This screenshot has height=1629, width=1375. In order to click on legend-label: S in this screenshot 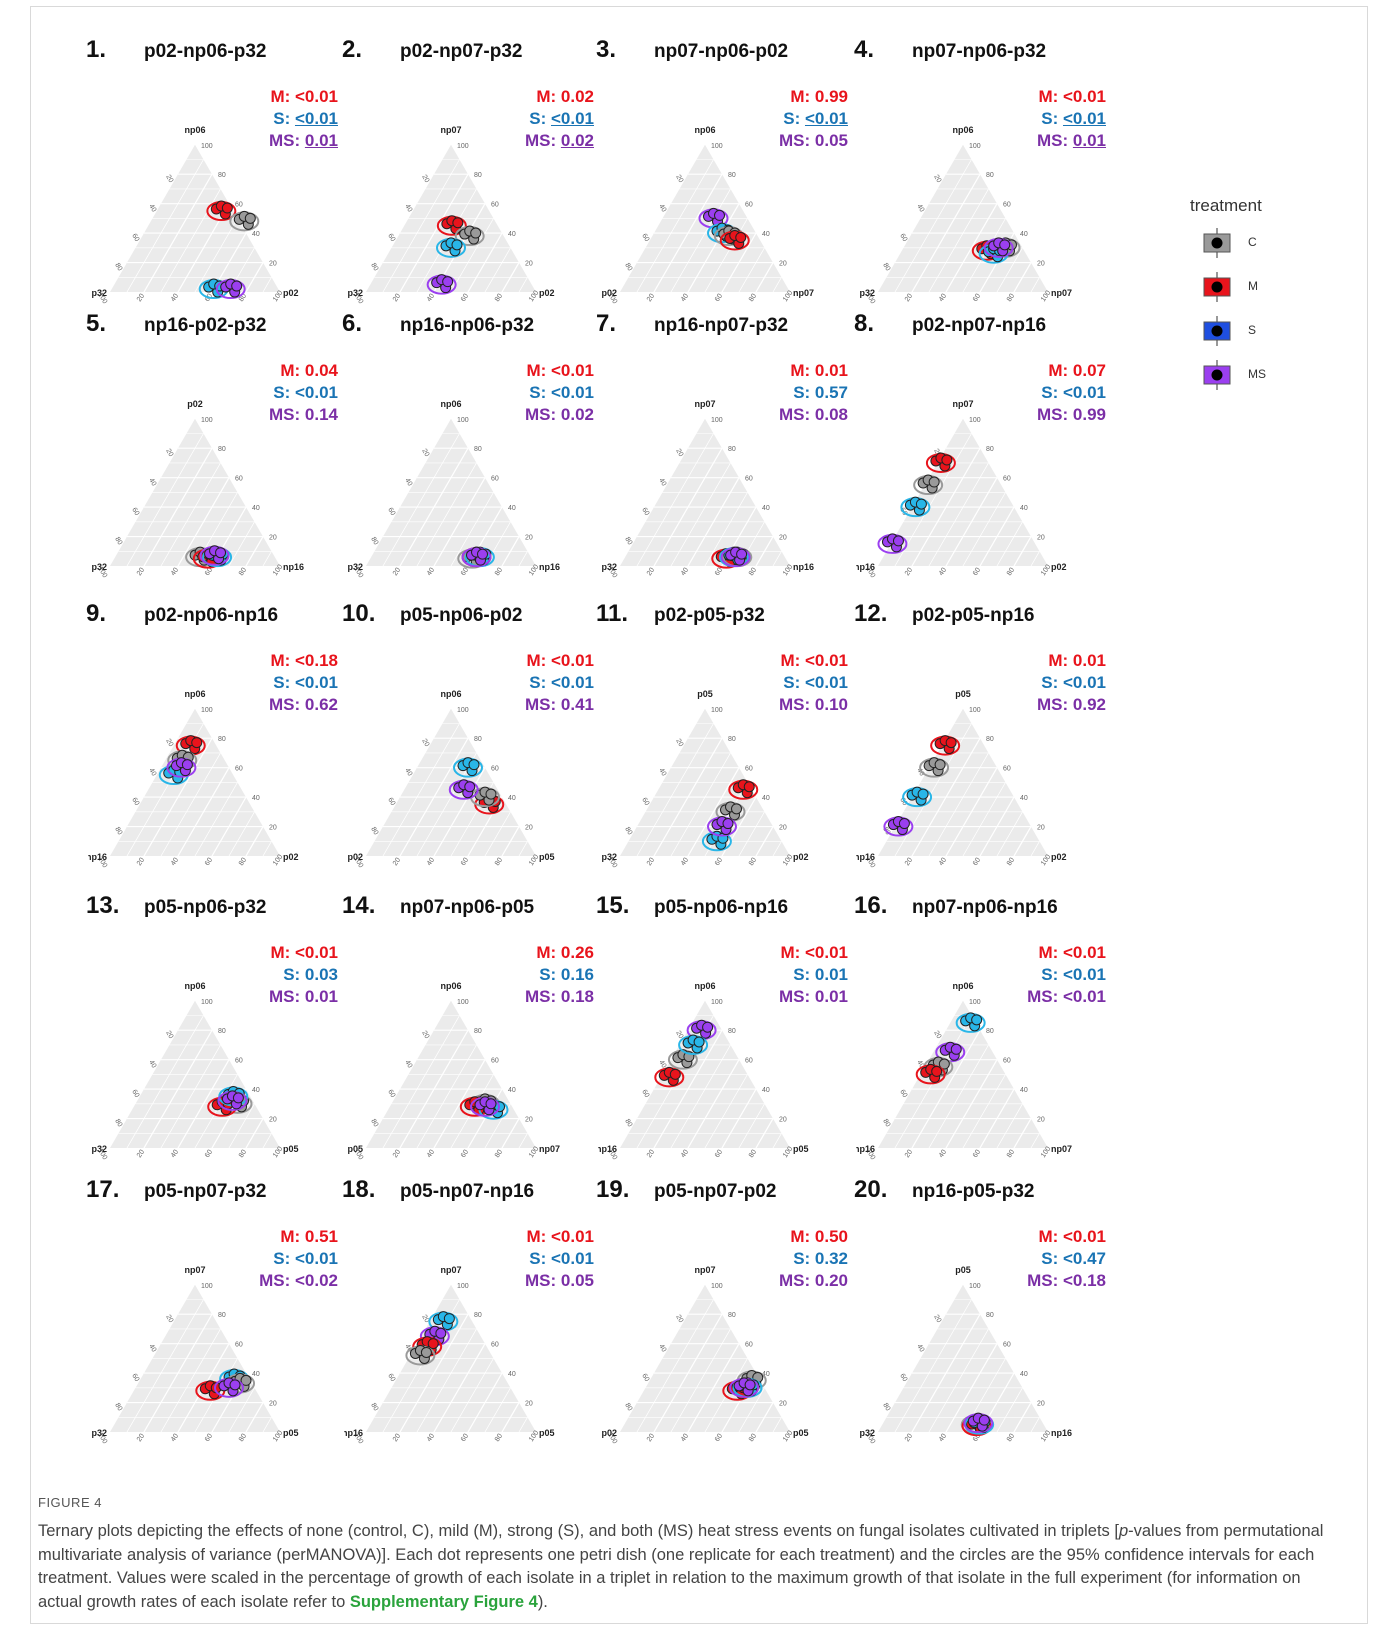, I will do `click(1252, 330)`.